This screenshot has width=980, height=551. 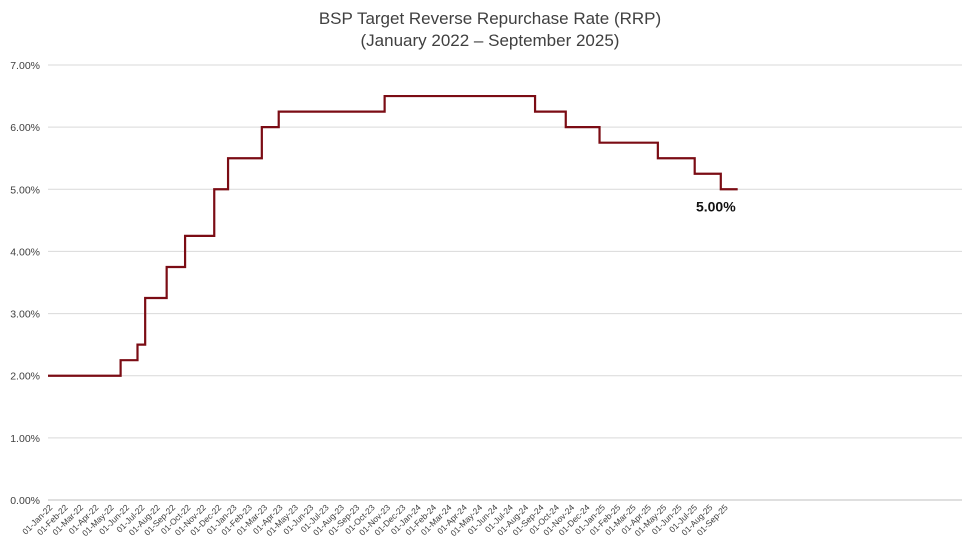 I want to click on chart-title-line-1: BSP Target Reverse Repurchase Rate (RRP), so click(x=490, y=18).